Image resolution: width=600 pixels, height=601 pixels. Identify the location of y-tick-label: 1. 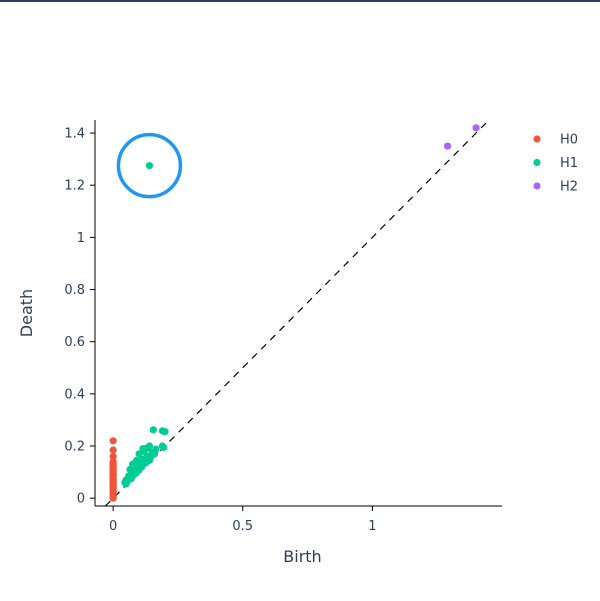
(81, 238).